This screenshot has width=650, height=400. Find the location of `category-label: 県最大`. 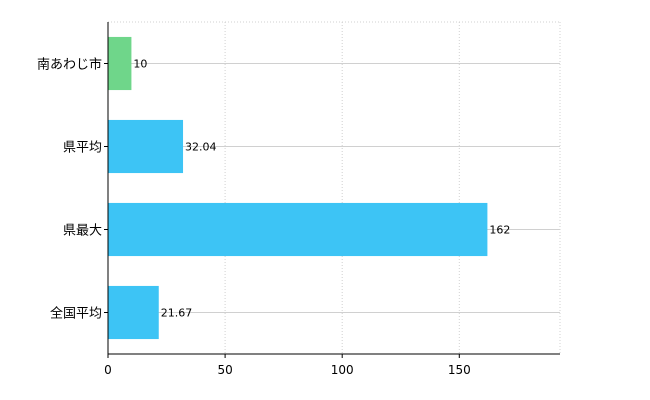

category-label: 県最大 is located at coordinates (82, 231).